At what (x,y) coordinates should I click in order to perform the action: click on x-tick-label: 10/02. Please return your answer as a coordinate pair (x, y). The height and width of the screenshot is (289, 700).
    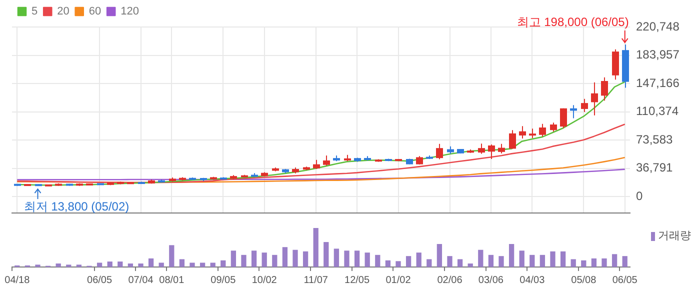
    Looking at the image, I should click on (265, 280).